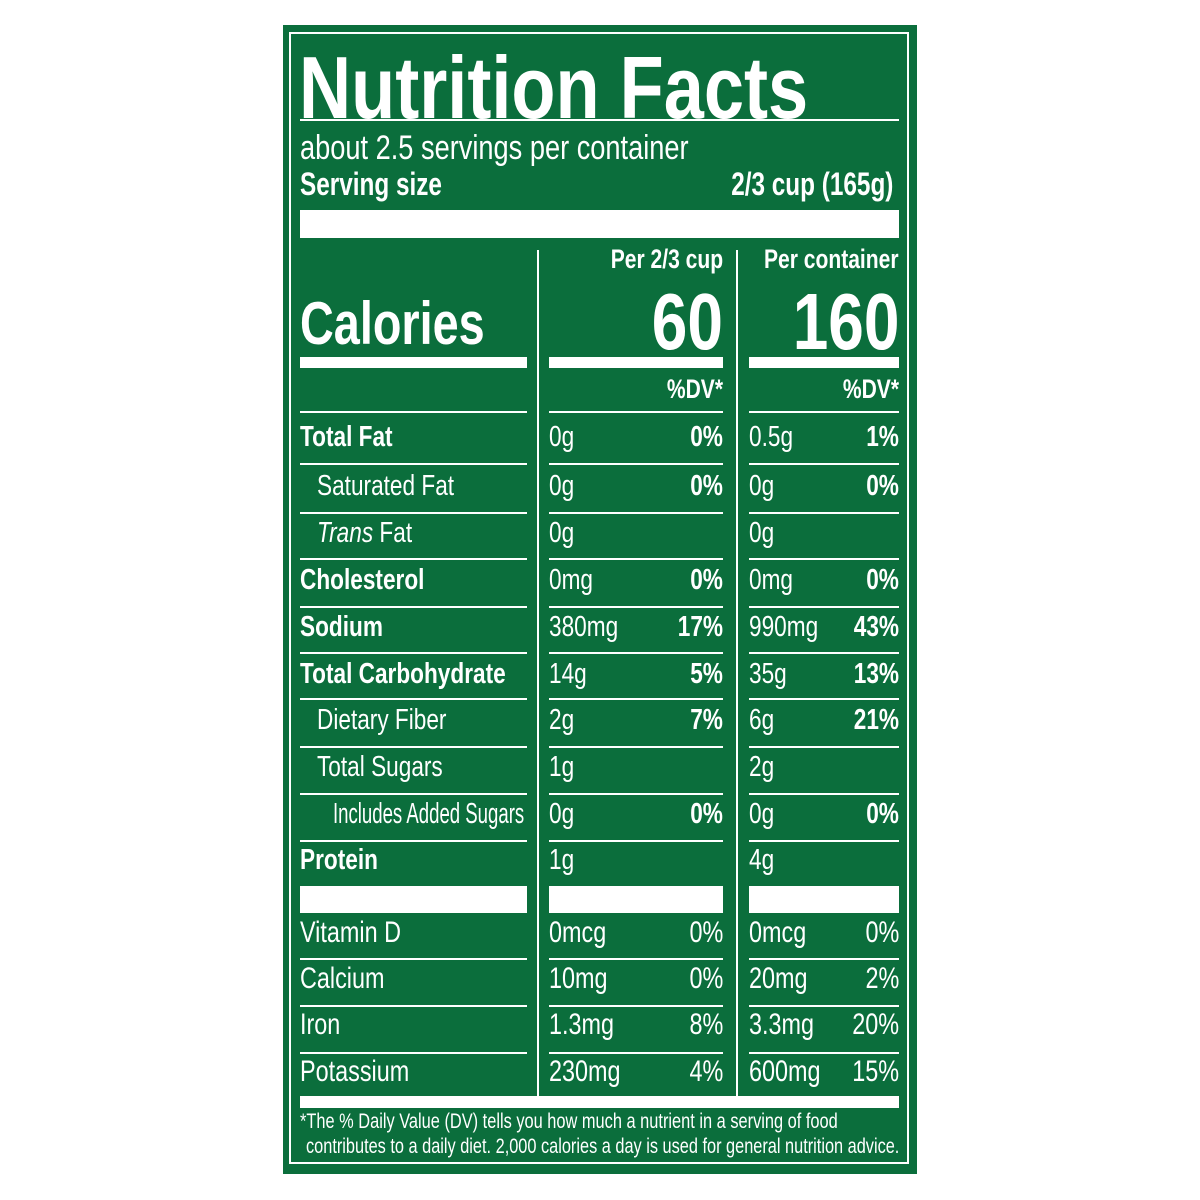  What do you see at coordinates (339, 860) in the screenshot?
I see `nutrient-name: Protein` at bounding box center [339, 860].